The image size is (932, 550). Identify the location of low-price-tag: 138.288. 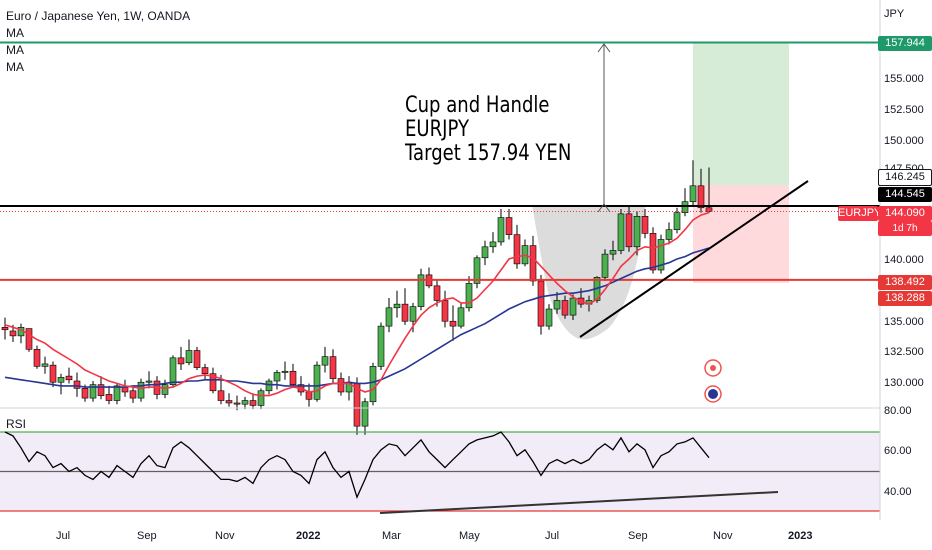
(905, 298).